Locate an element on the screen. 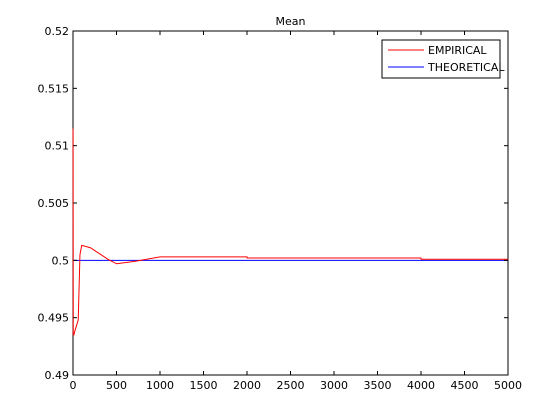 This screenshot has height=420, width=560. x-tick-label: 2000 is located at coordinates (247, 385).